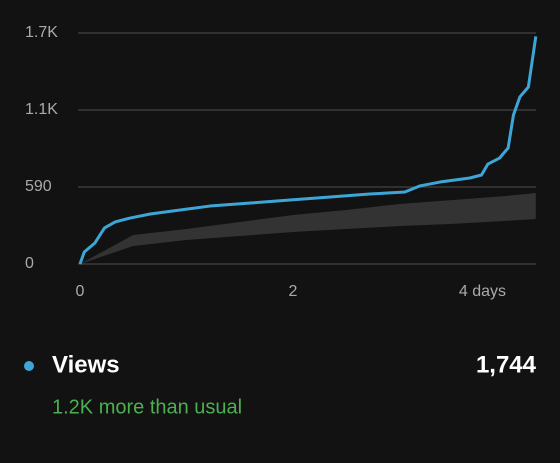  Describe the element at coordinates (38, 186) in the screenshot. I see `y-tick-label: 590` at that location.